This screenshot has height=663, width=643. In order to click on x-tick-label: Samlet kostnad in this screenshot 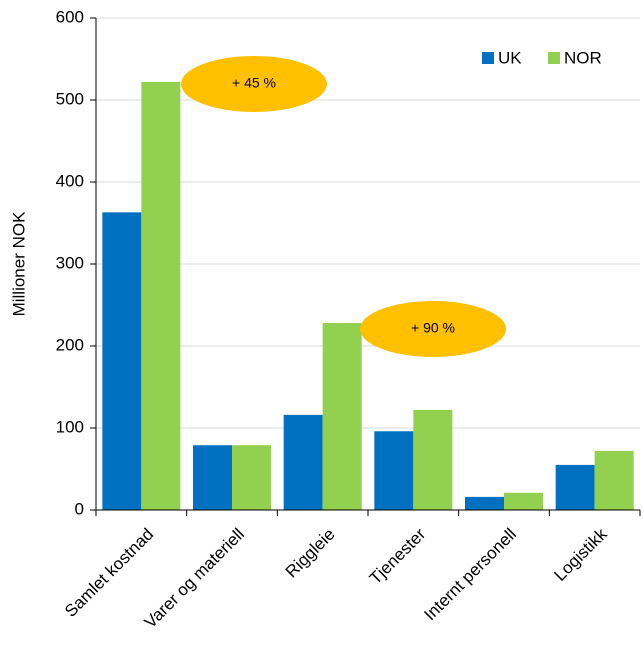, I will do `click(109, 573)`.